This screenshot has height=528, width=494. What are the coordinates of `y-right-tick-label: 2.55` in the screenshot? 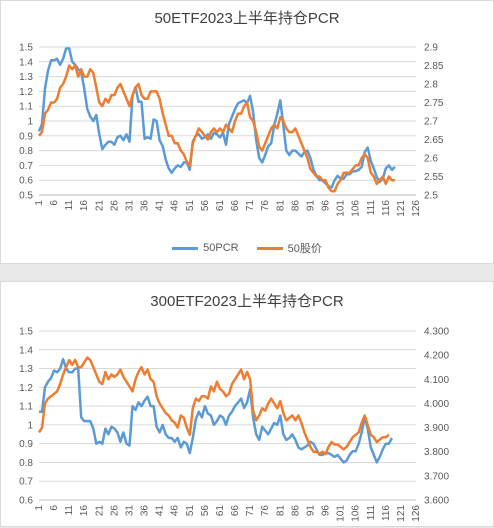 It's located at (434, 177).